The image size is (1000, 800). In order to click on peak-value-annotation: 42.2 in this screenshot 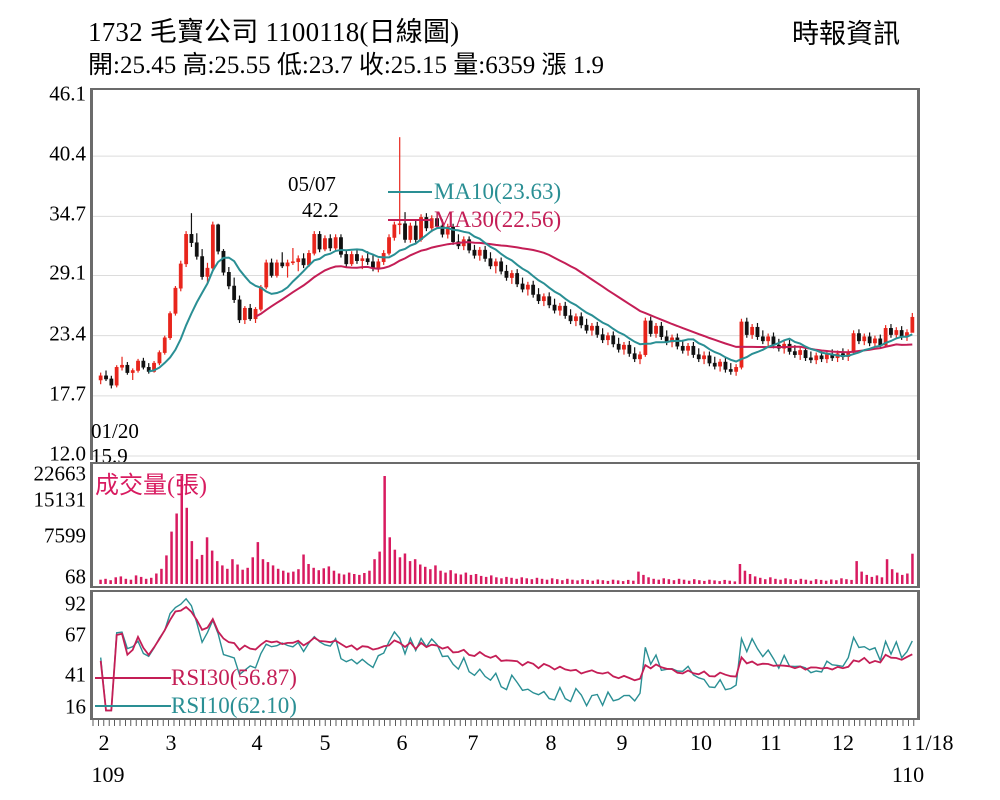, I will do `click(320, 210)`.